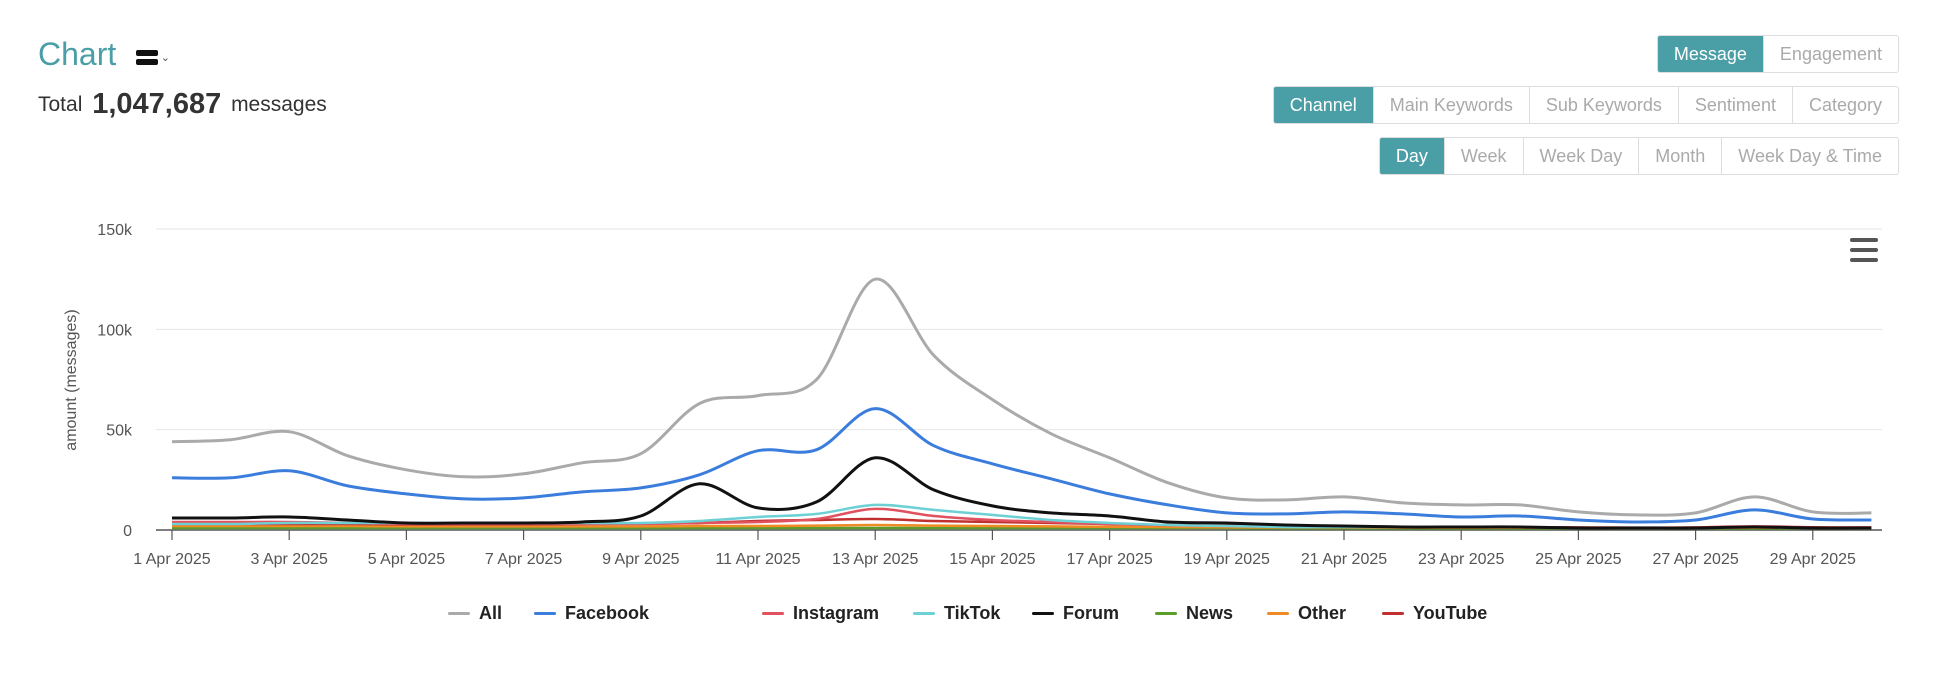  Describe the element at coordinates (1109, 559) in the screenshot. I see `x-tick-label: 17 Apr 2025` at that location.